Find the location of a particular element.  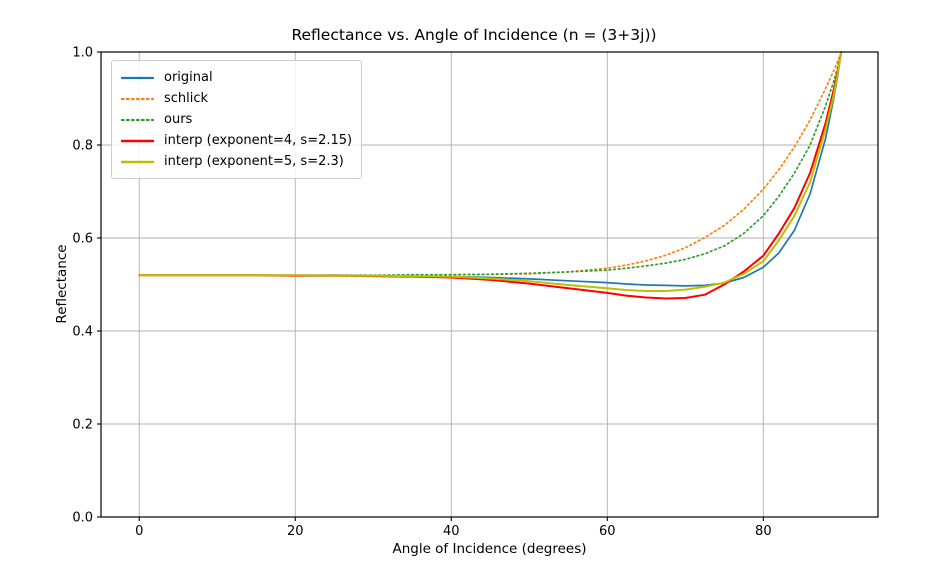

svg-text: 0.0 is located at coordinates (82, 518).